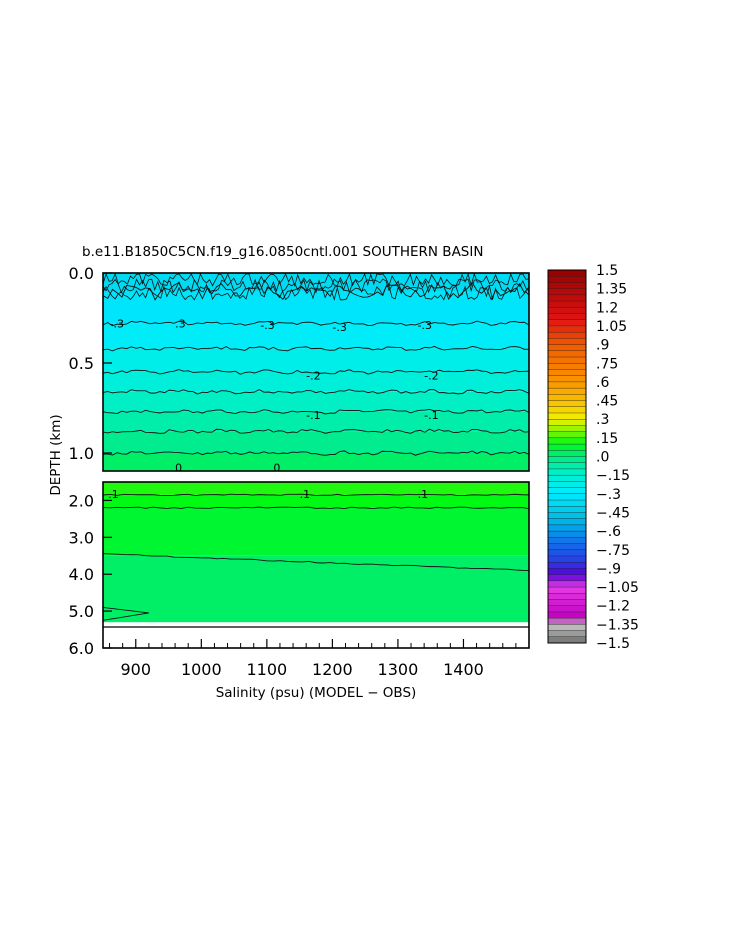 This screenshot has height=945, width=733. What do you see at coordinates (316, 565) in the screenshot?
I see `lower-frame` at bounding box center [316, 565].